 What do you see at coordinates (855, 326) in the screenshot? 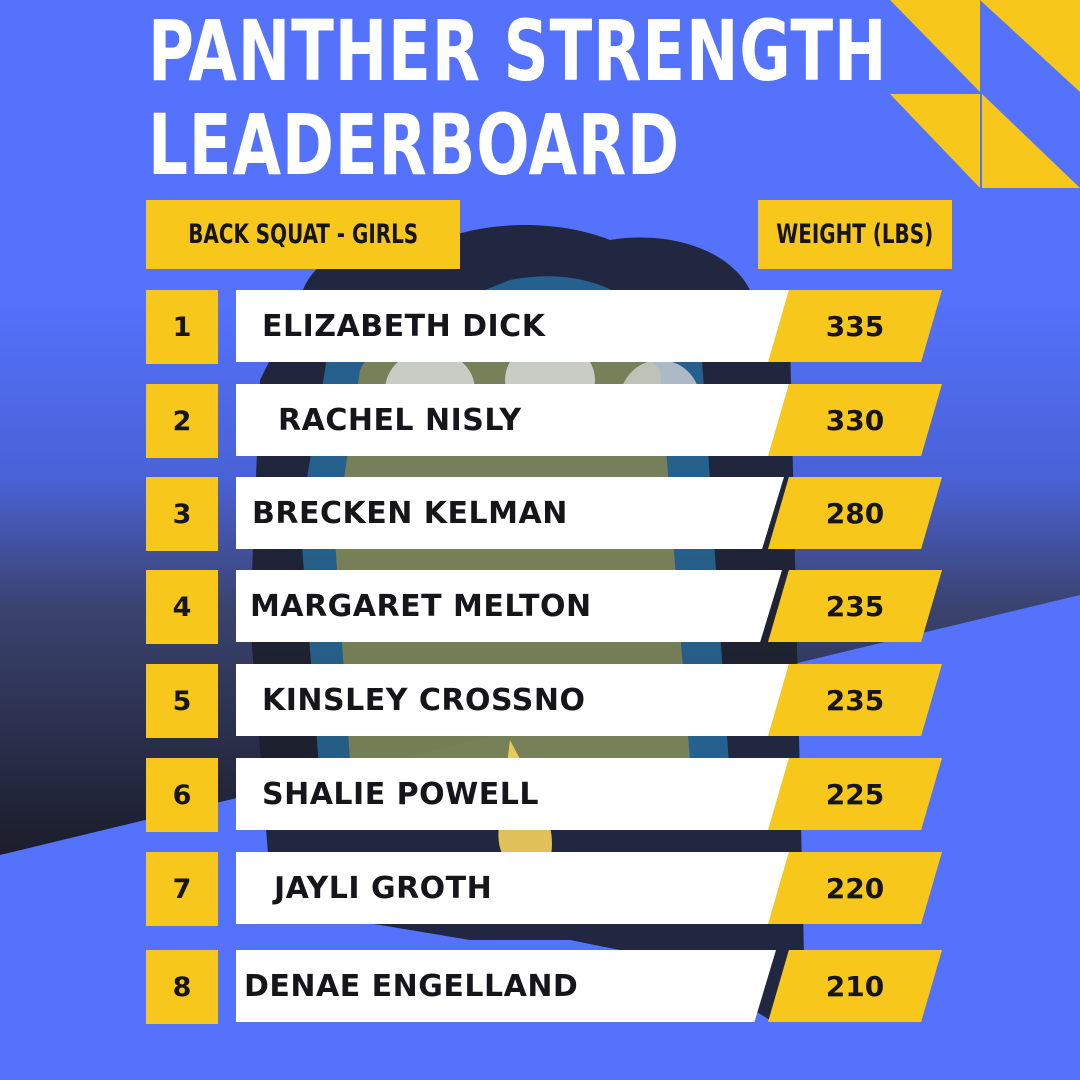
I see `weight-value: 335` at bounding box center [855, 326].